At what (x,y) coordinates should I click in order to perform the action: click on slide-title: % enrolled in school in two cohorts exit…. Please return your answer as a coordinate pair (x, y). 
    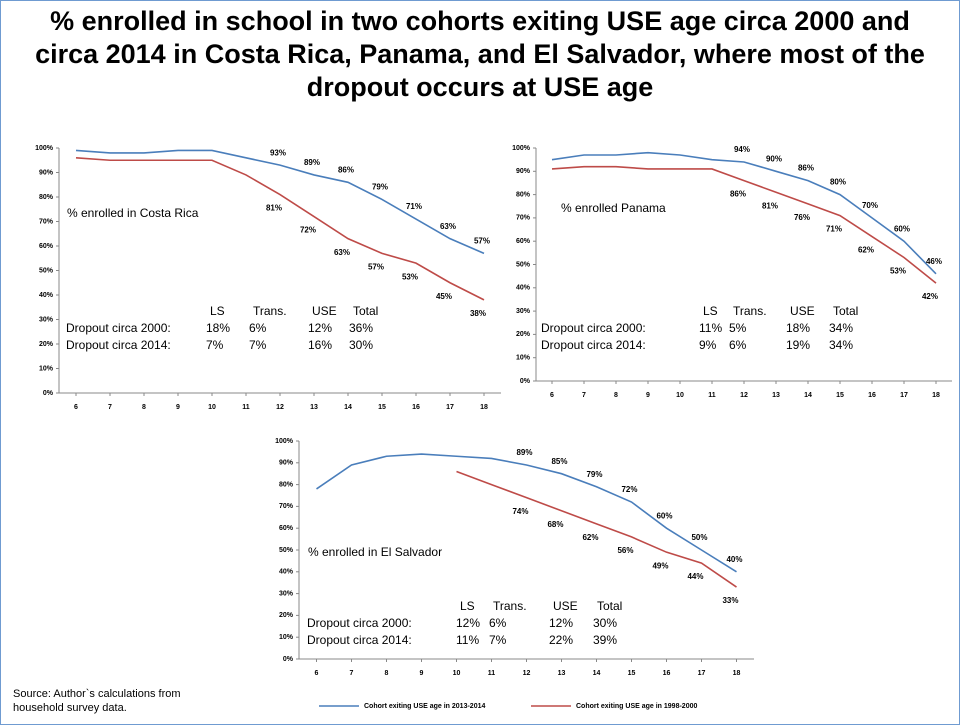
    Looking at the image, I should click on (480, 54).